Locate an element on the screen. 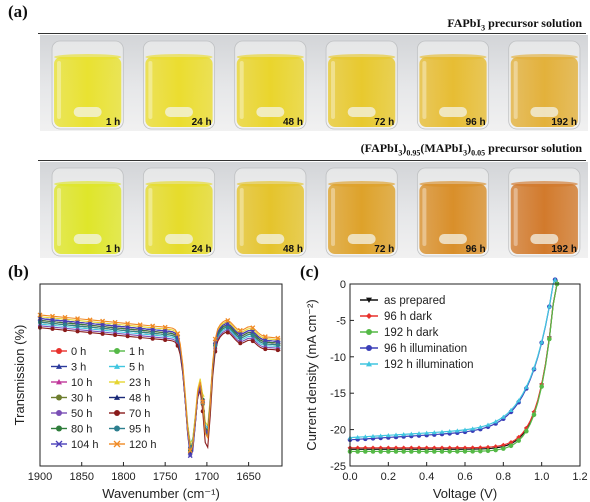 The image size is (590, 502). chart-c-series-group is located at coordinates (453, 365).